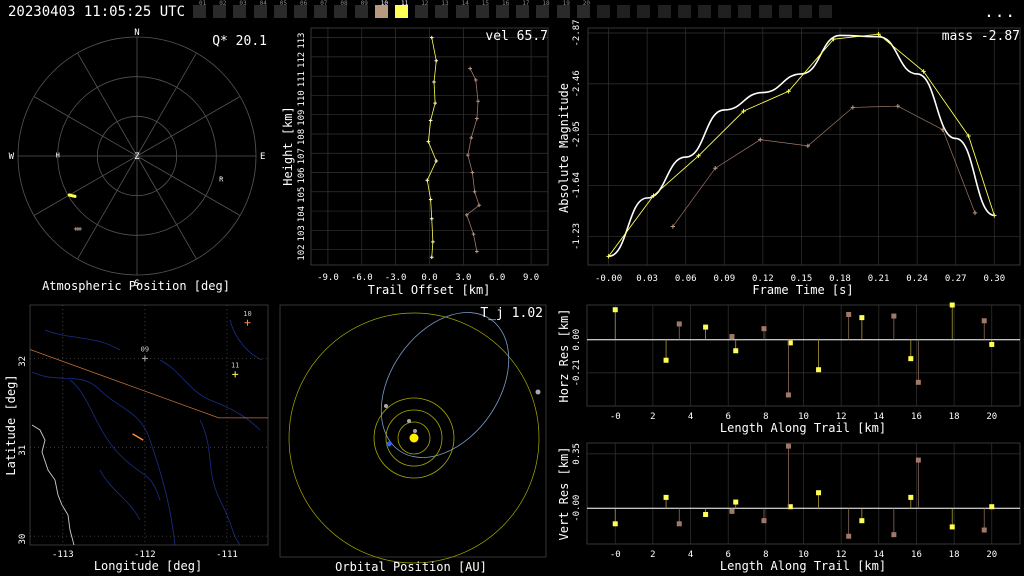  What do you see at coordinates (511, 313) in the screenshot?
I see `tisserand-value: T_j 1.02` at bounding box center [511, 313].